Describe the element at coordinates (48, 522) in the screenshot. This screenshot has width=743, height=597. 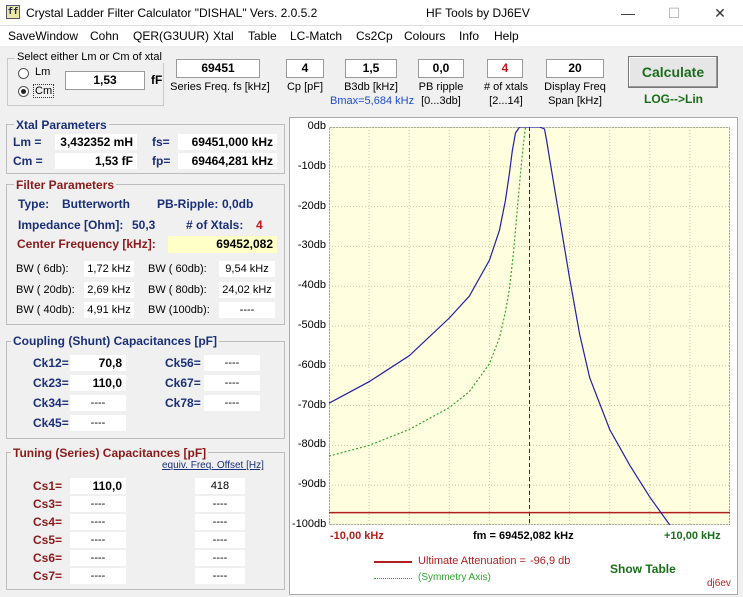
I see `cs4-label: Cs4=` at that location.